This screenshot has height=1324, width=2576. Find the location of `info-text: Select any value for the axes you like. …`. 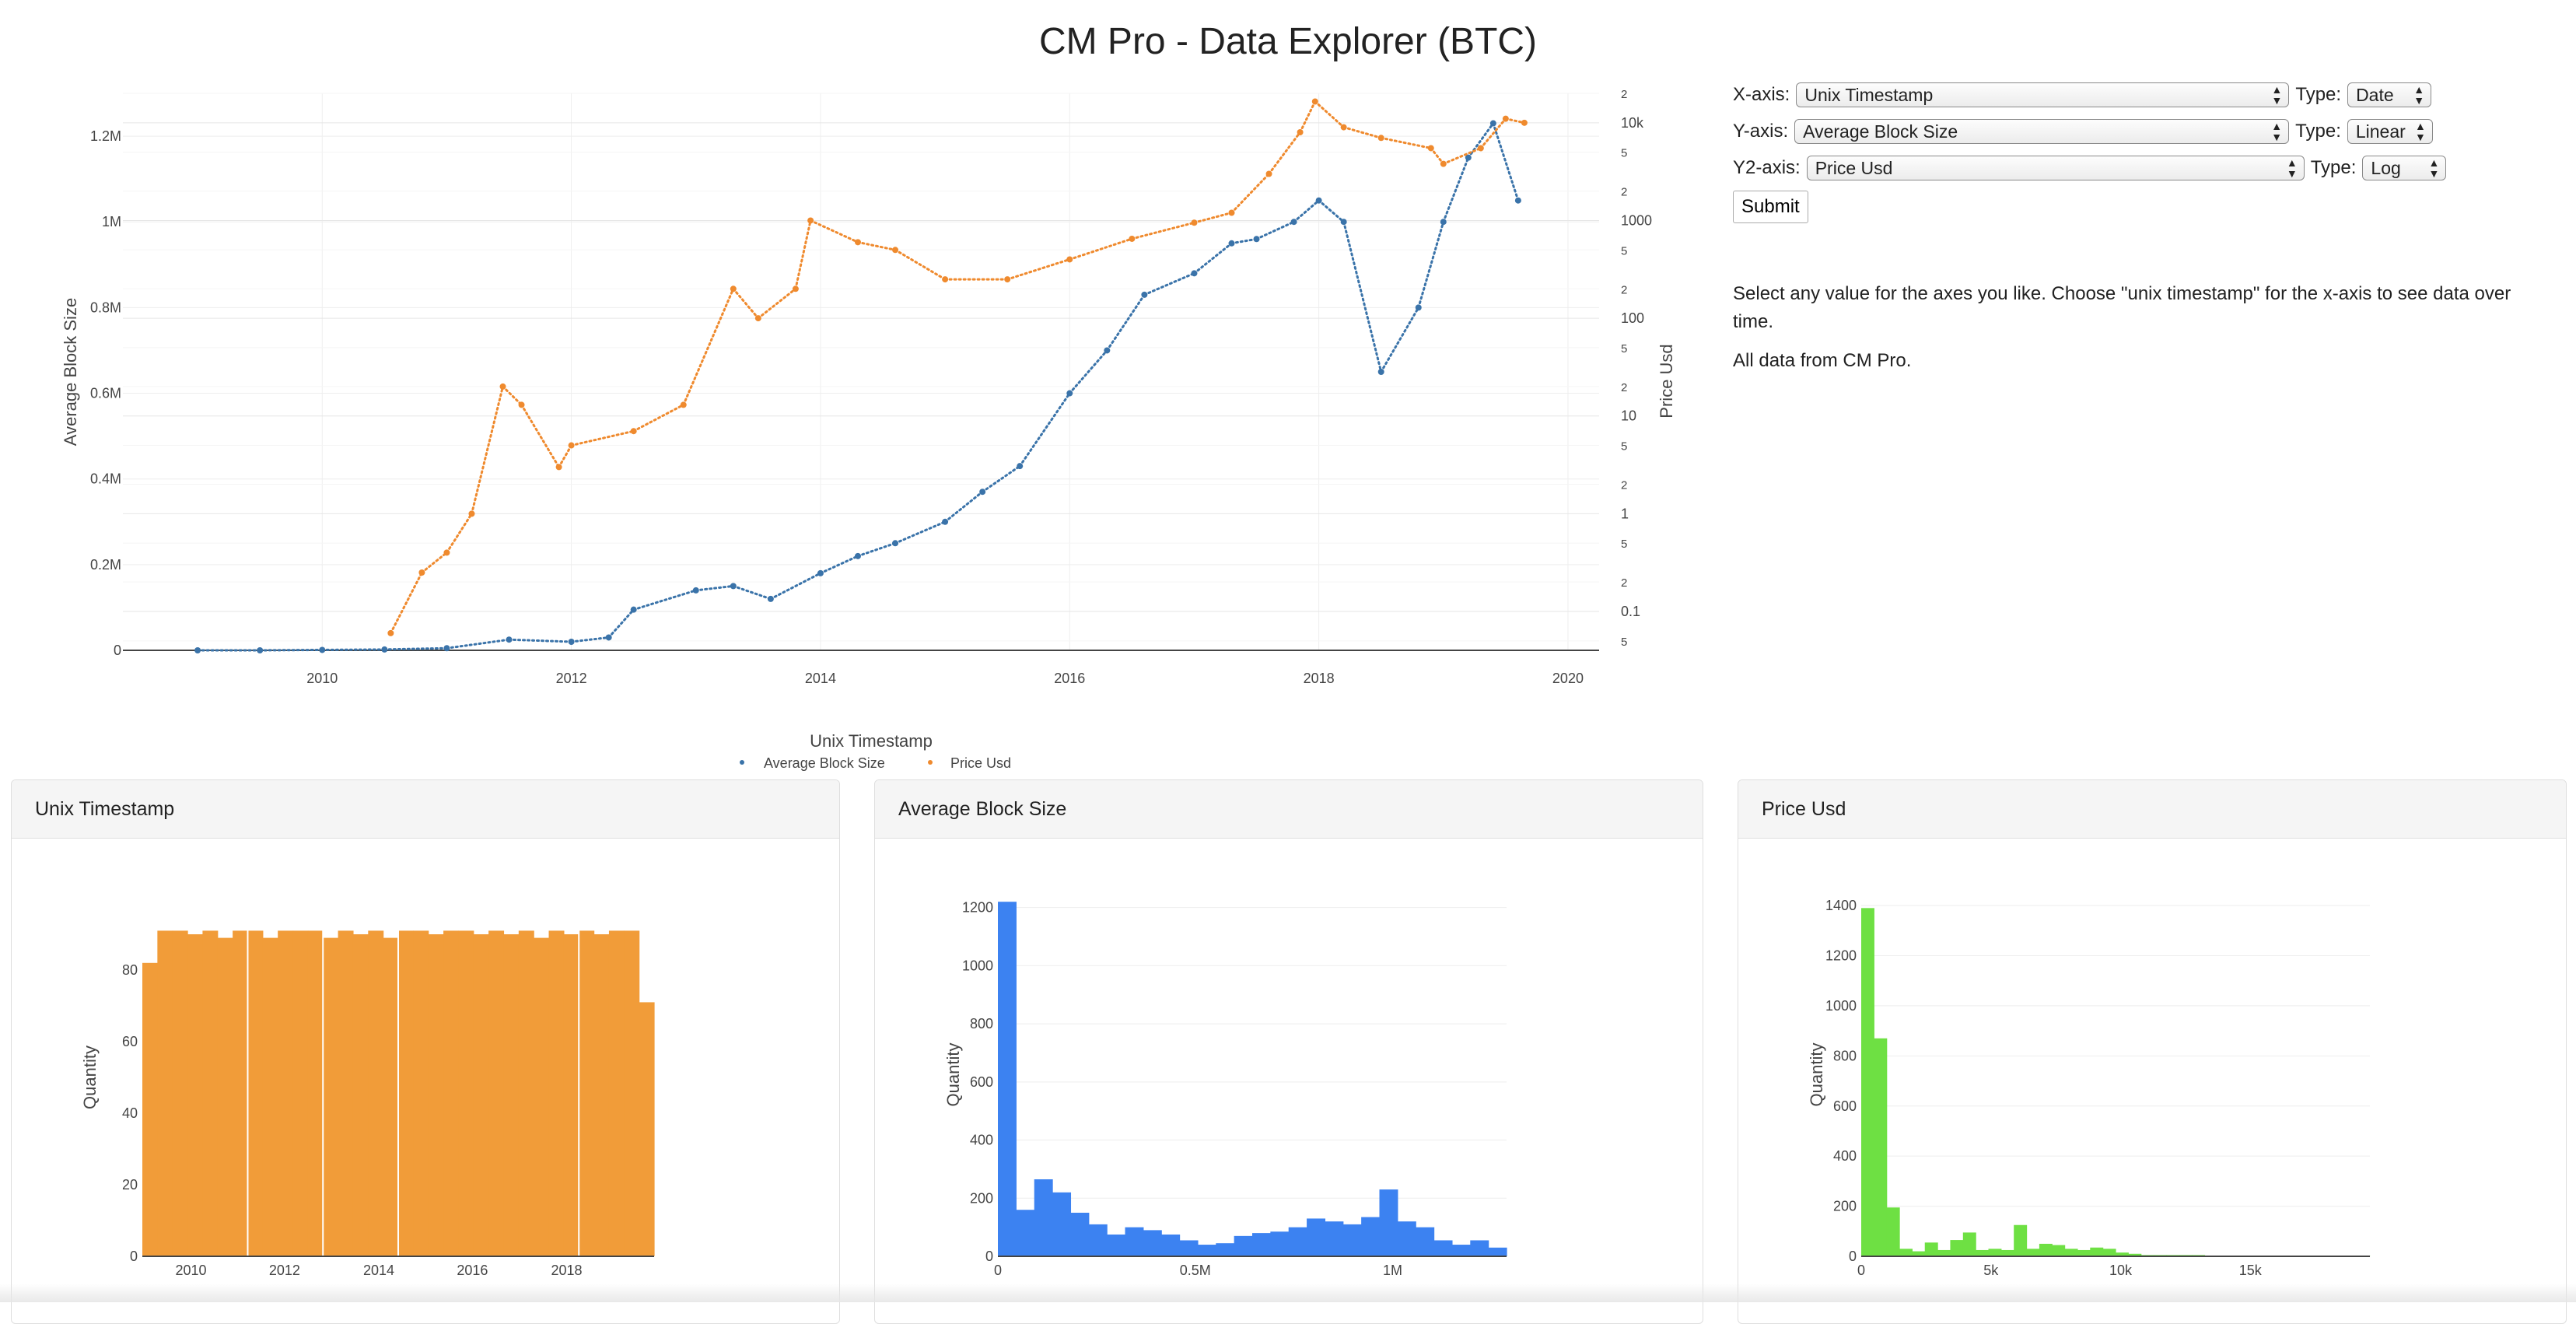

info-text: Select any value for the axes you like. … is located at coordinates (2137, 333).